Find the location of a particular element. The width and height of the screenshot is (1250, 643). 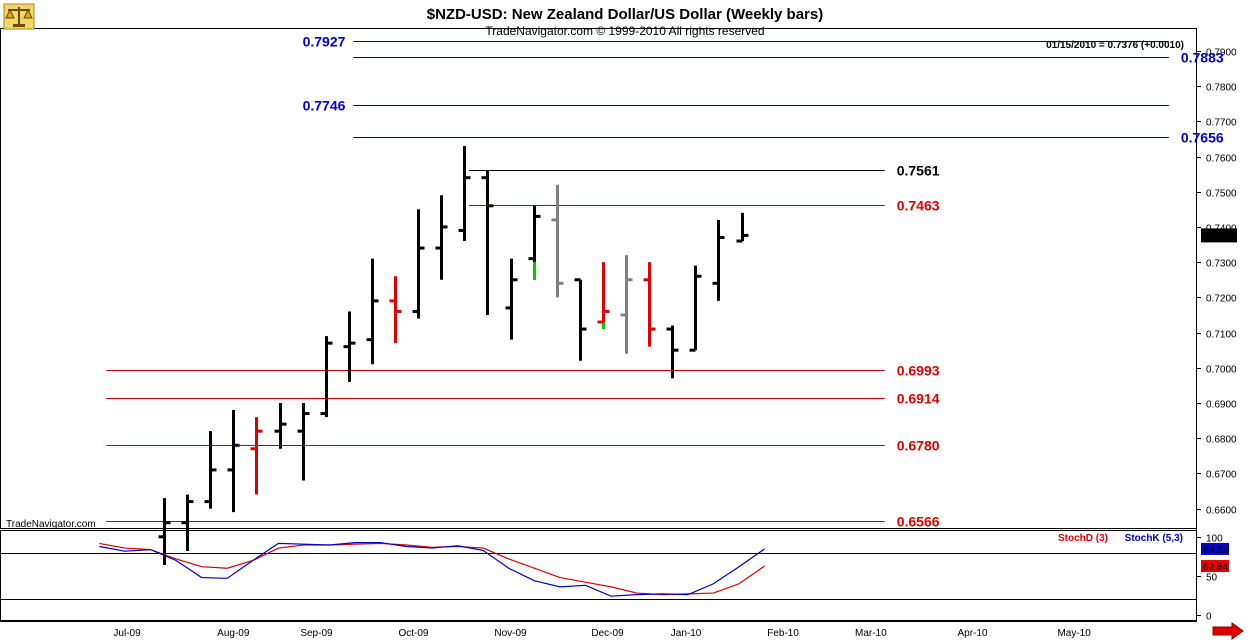

logo is located at coordinates (19, 16).